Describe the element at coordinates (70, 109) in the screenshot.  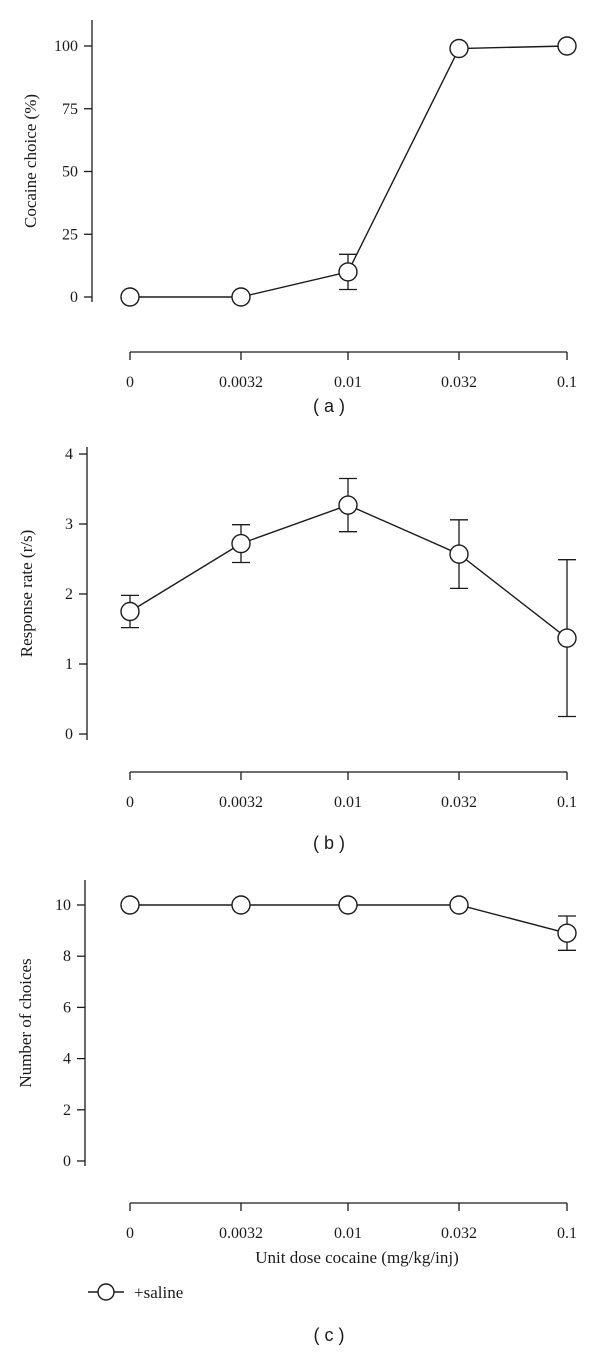
I see `y-tick-label: 75` at that location.